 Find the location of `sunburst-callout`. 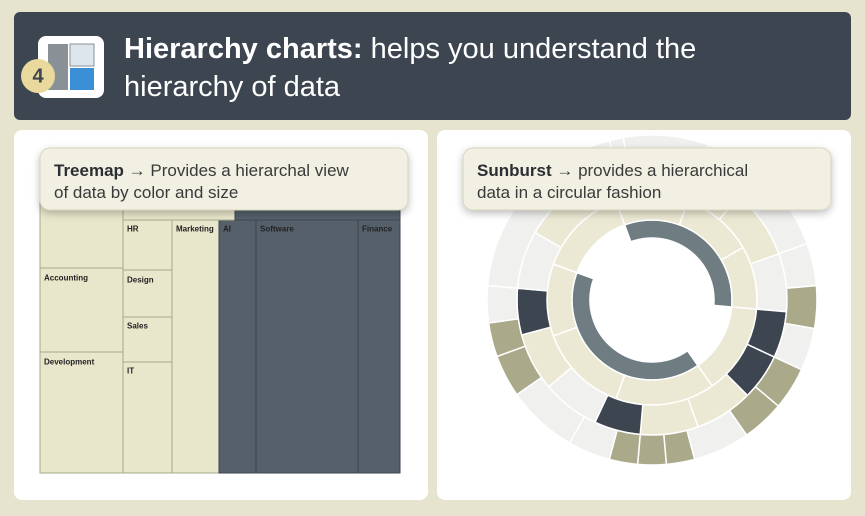

sunburst-callout is located at coordinates (647, 179).